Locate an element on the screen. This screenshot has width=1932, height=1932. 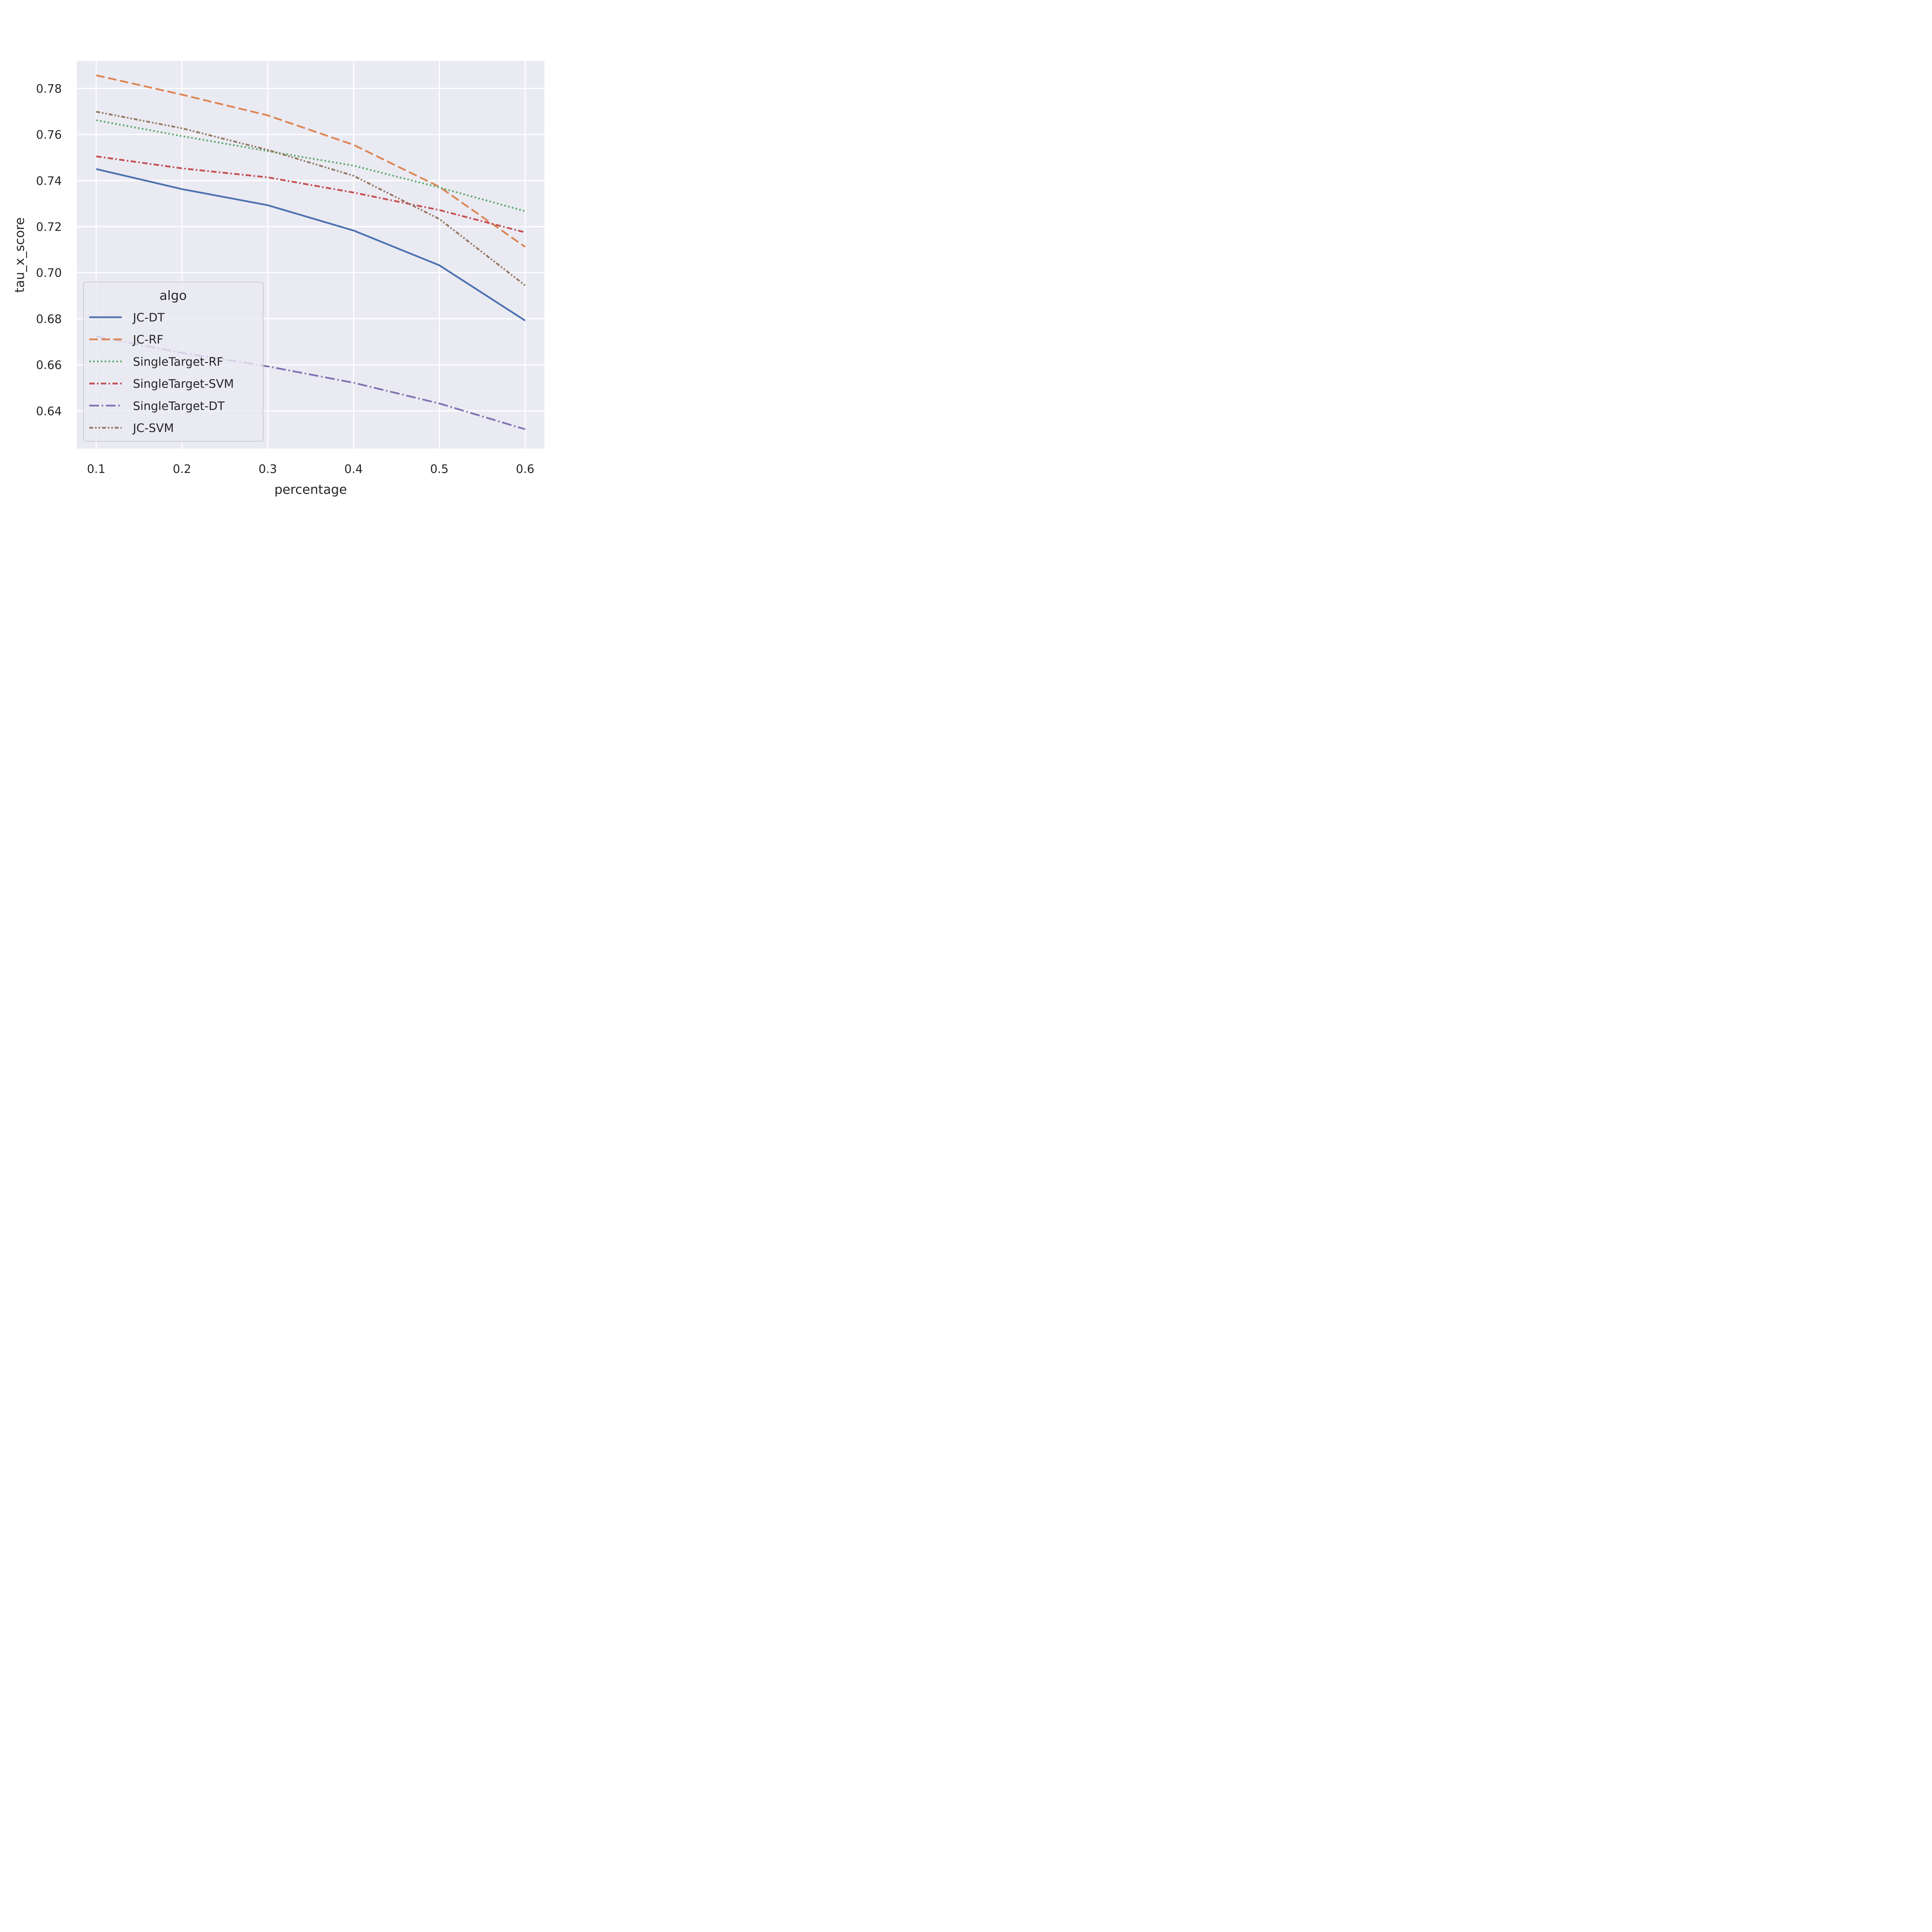
legend-entry: JC-DT is located at coordinates (148, 318).